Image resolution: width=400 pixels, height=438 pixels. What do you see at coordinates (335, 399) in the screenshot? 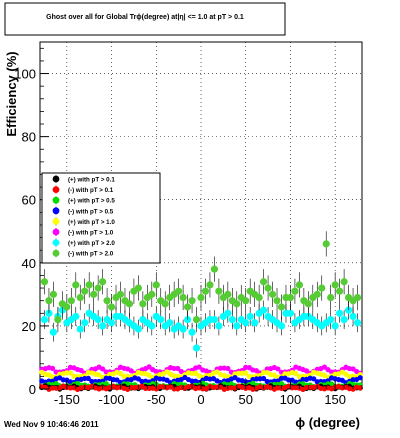
I see `x-tick-label: 150` at bounding box center [335, 399].